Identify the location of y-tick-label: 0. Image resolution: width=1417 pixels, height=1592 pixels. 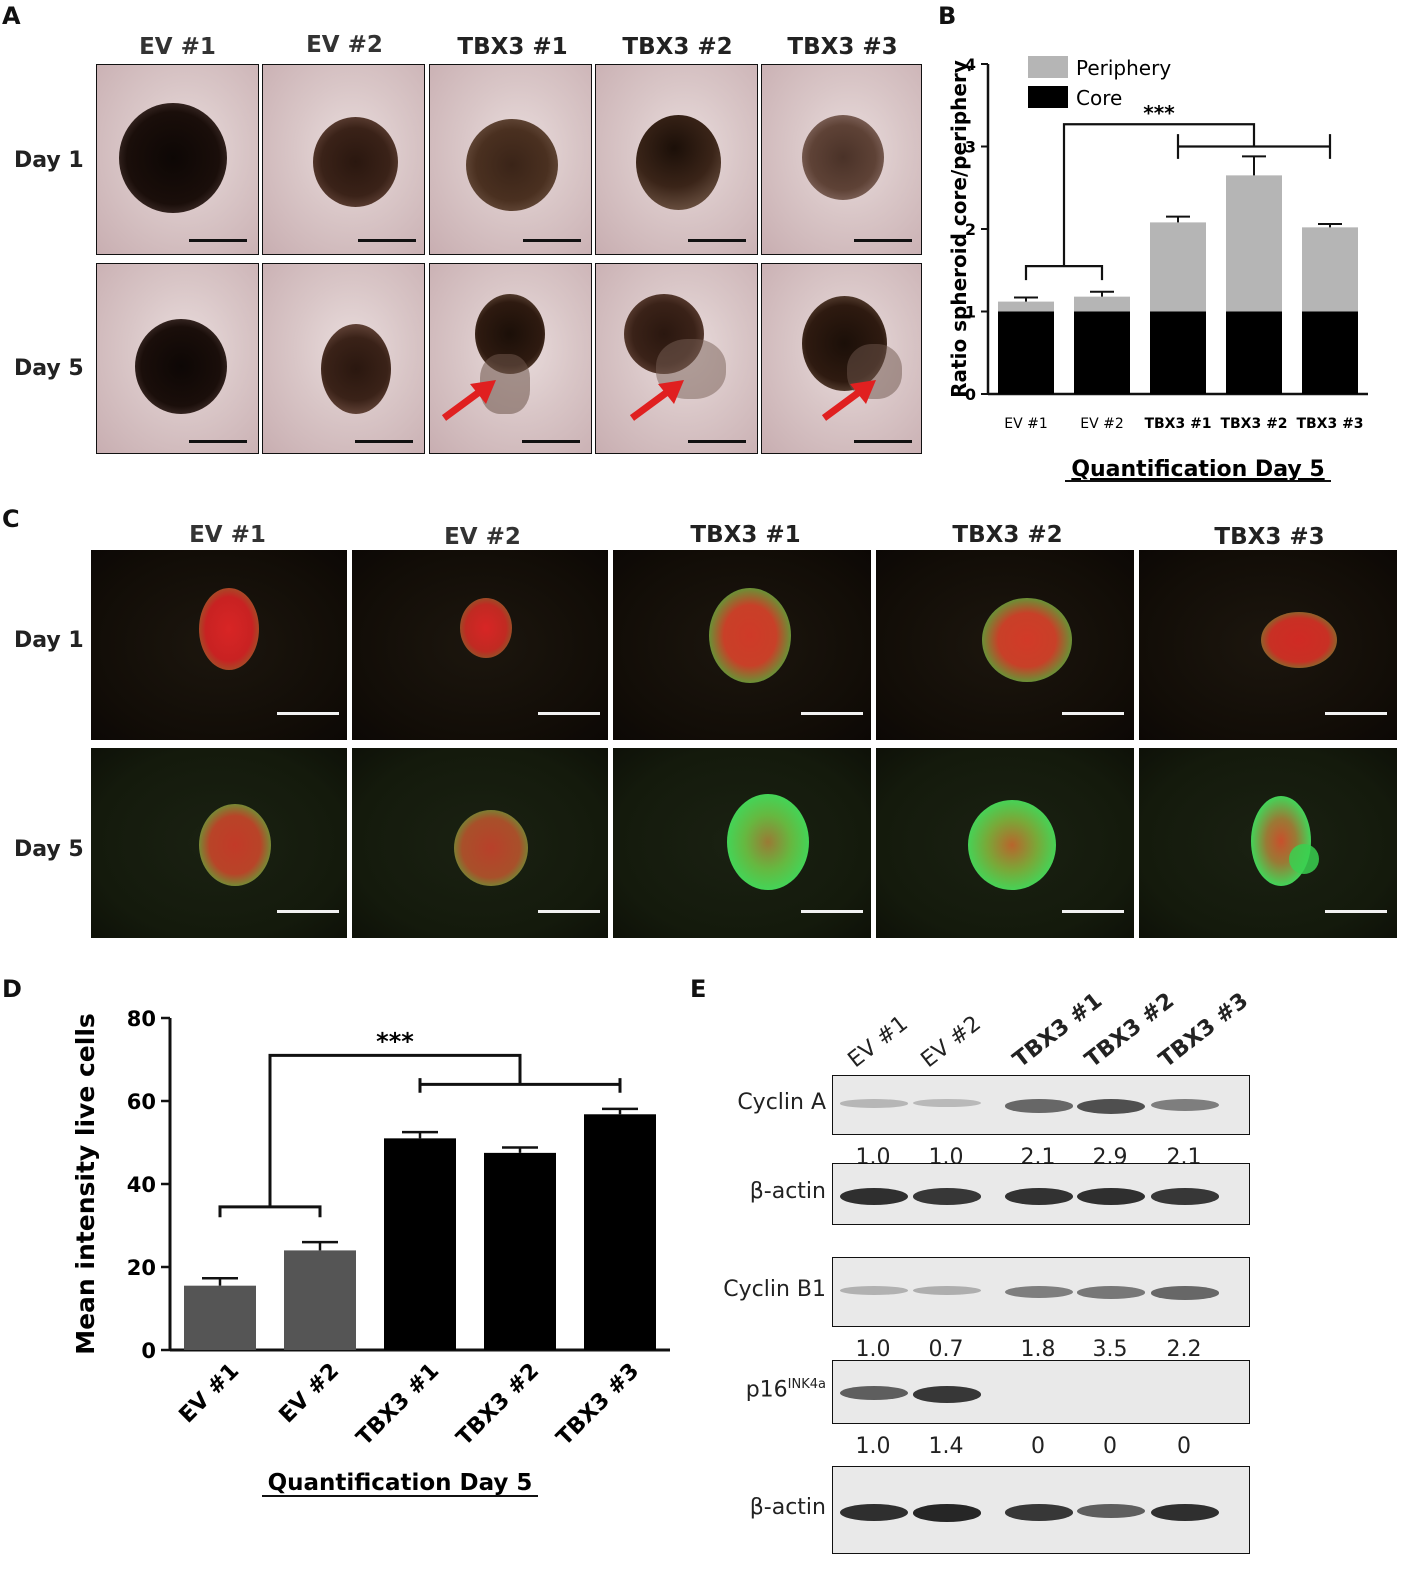
(970, 394).